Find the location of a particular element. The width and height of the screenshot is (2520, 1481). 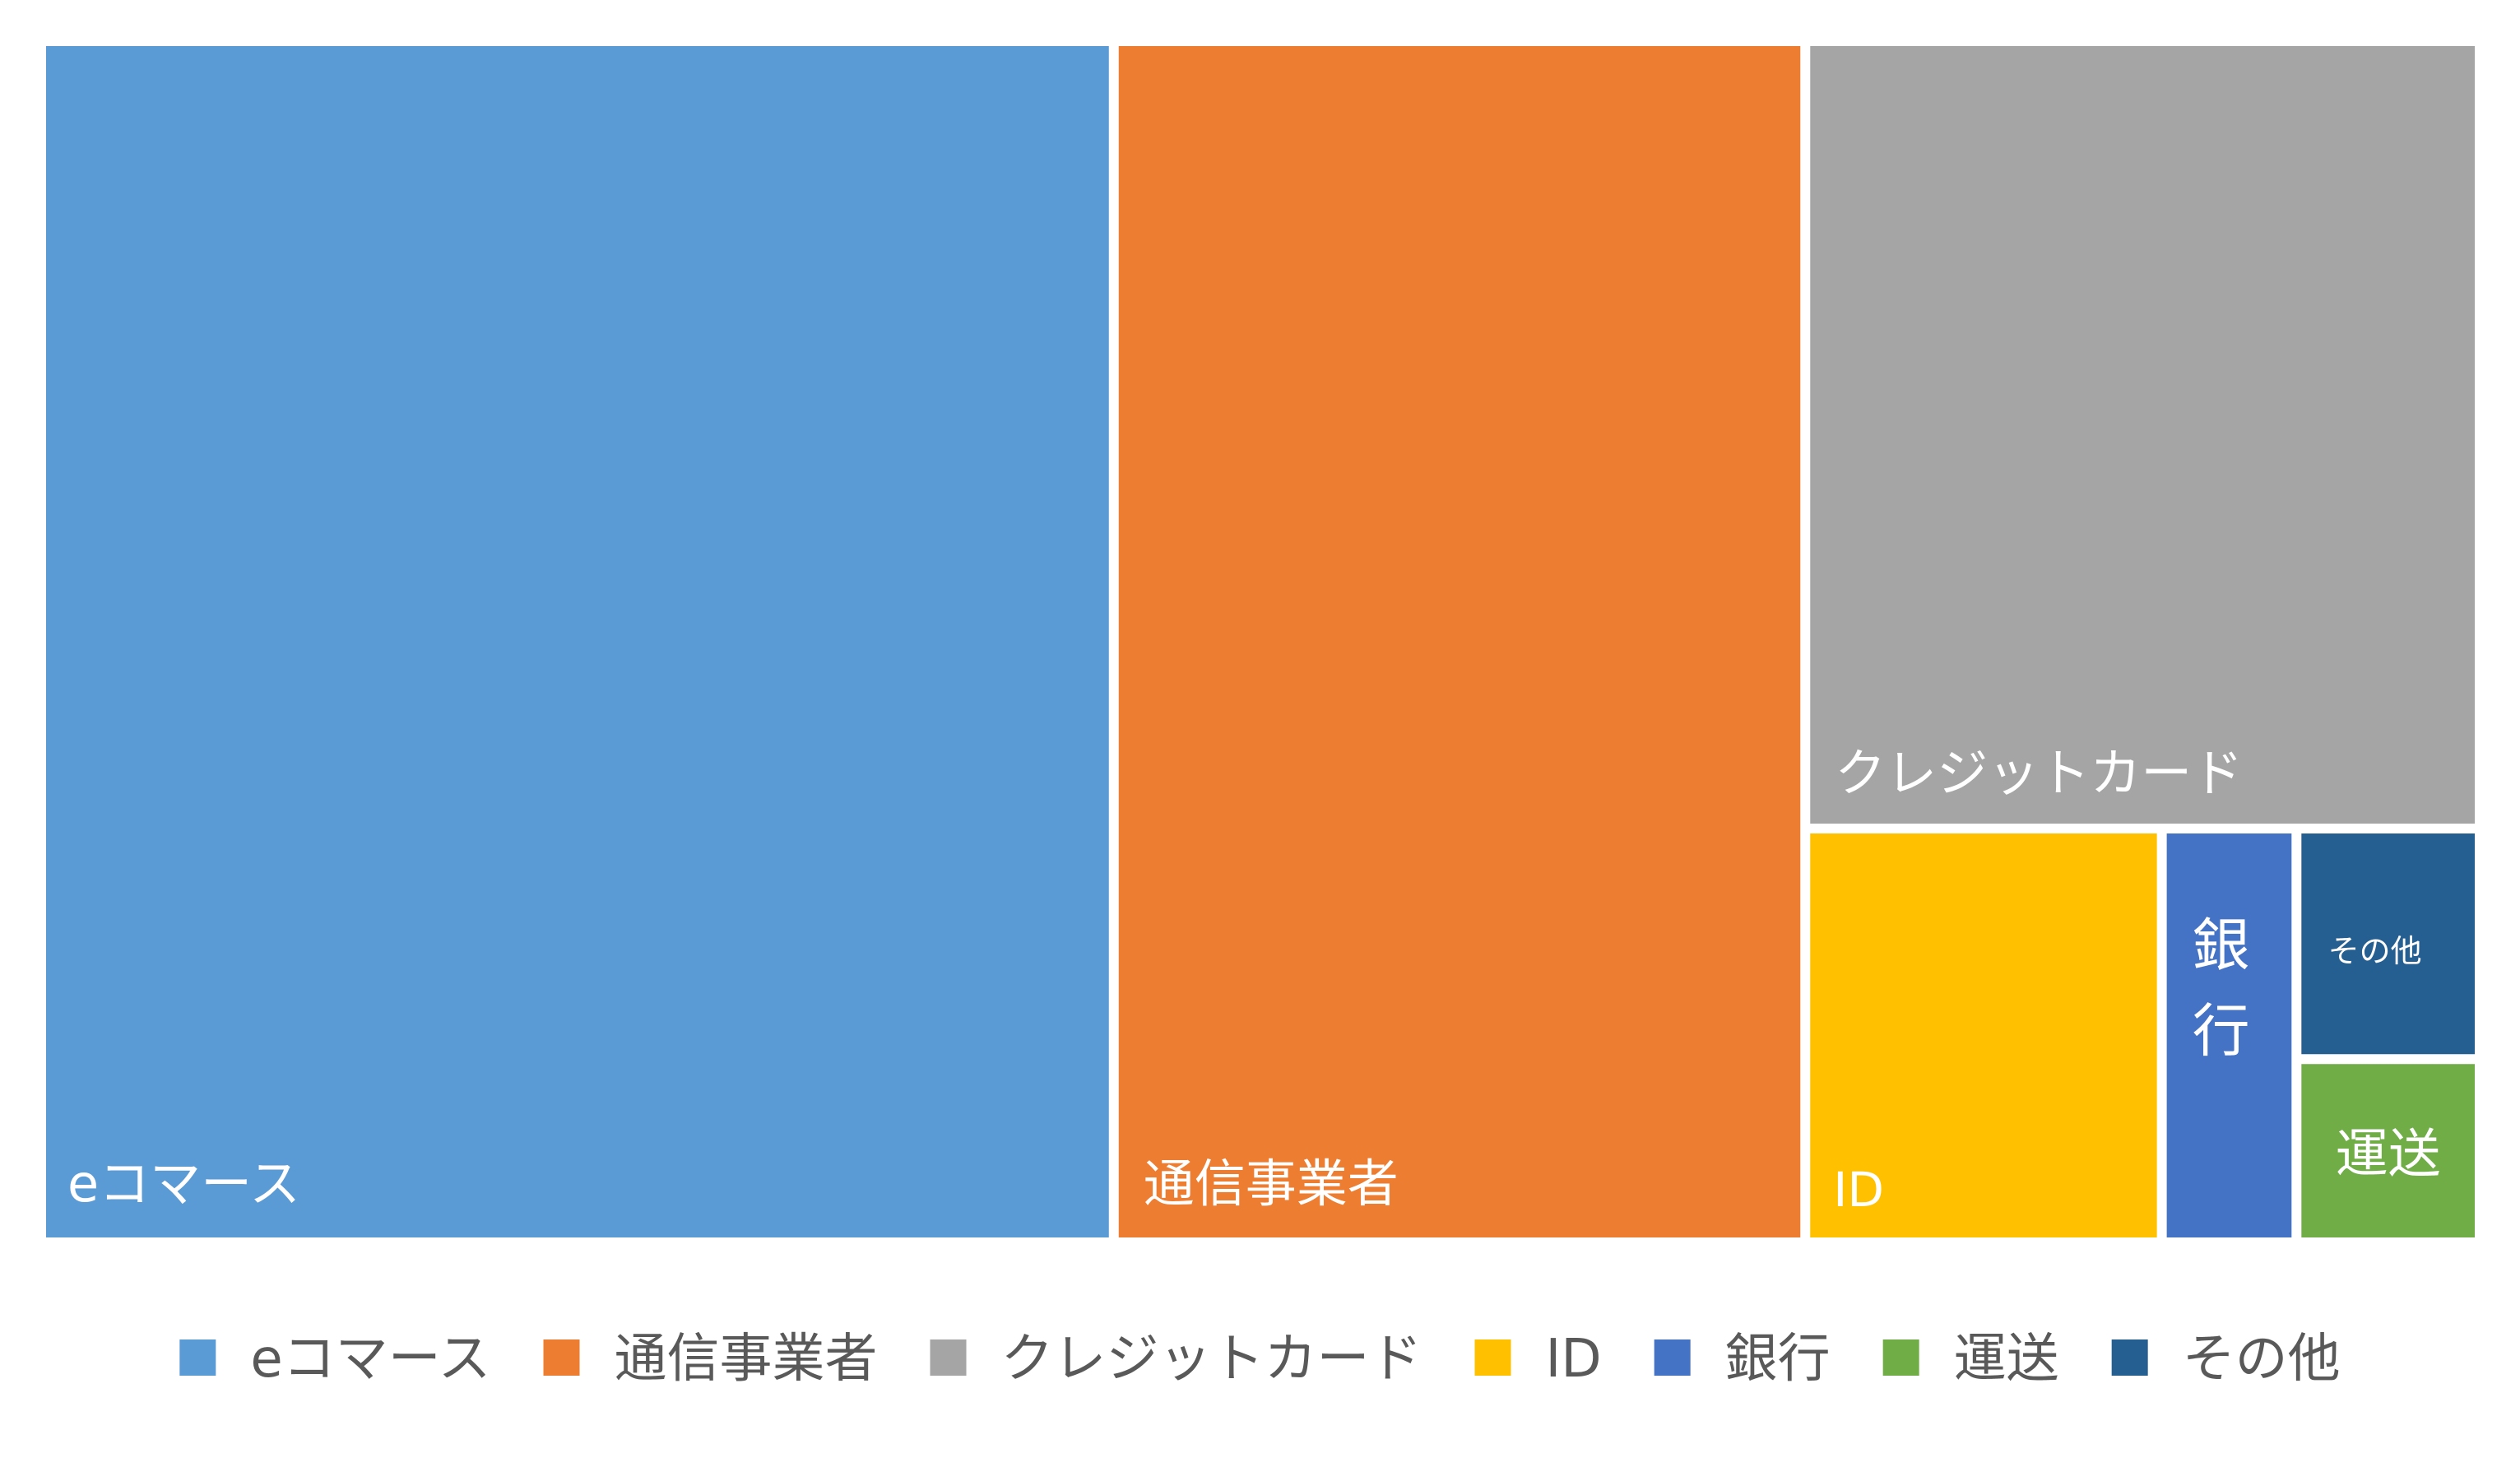

treemap-tile: クレジットカード is located at coordinates (2142, 435).